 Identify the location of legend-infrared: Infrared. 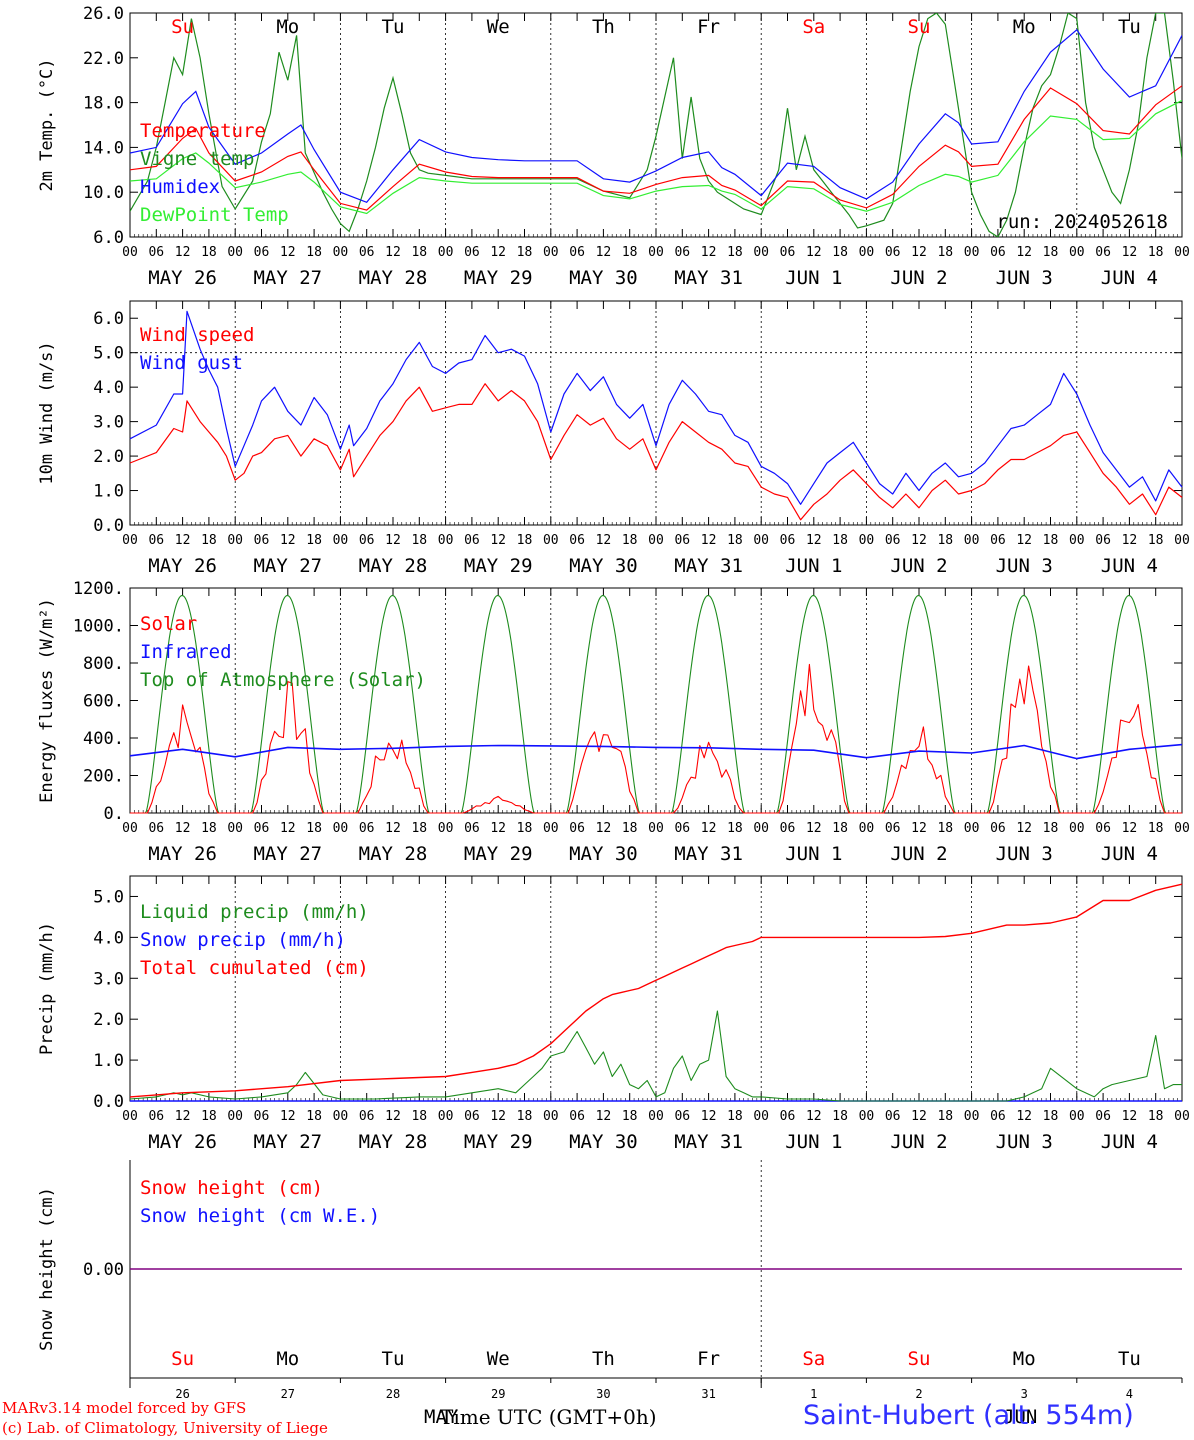
(186, 652).